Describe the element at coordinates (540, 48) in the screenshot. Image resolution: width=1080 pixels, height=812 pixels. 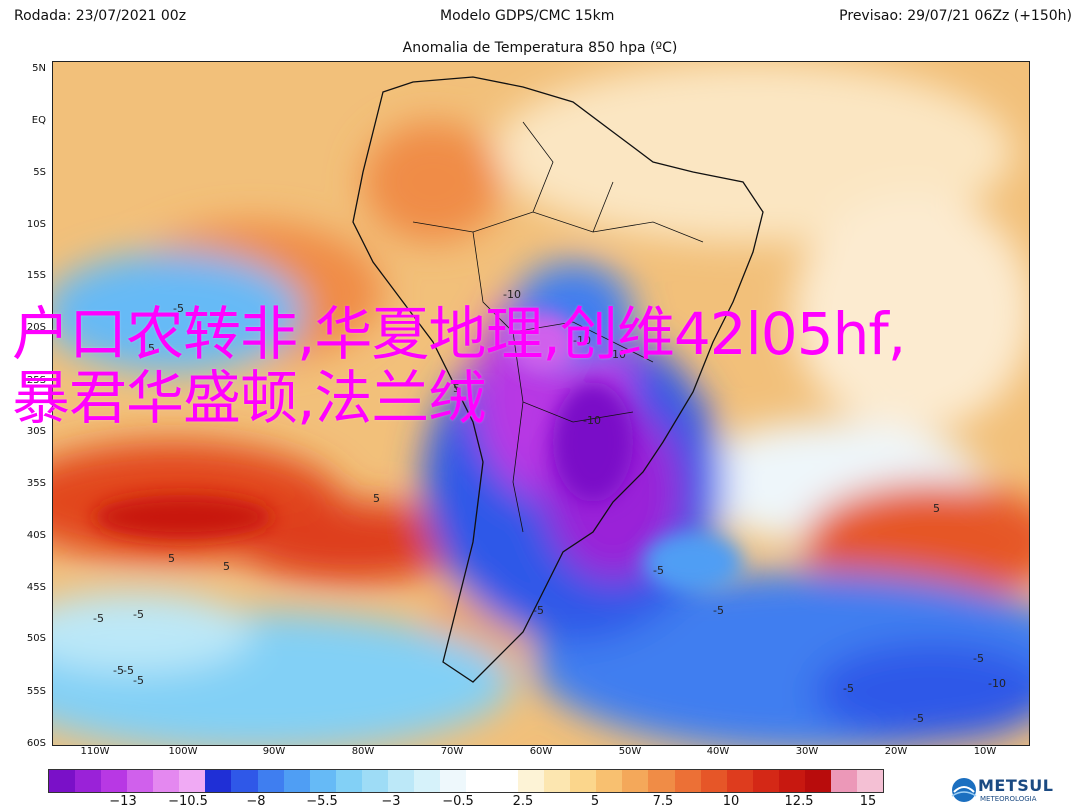
I see `map-title: Anomalia de Temperatura 850 hpa (ºC)` at that location.